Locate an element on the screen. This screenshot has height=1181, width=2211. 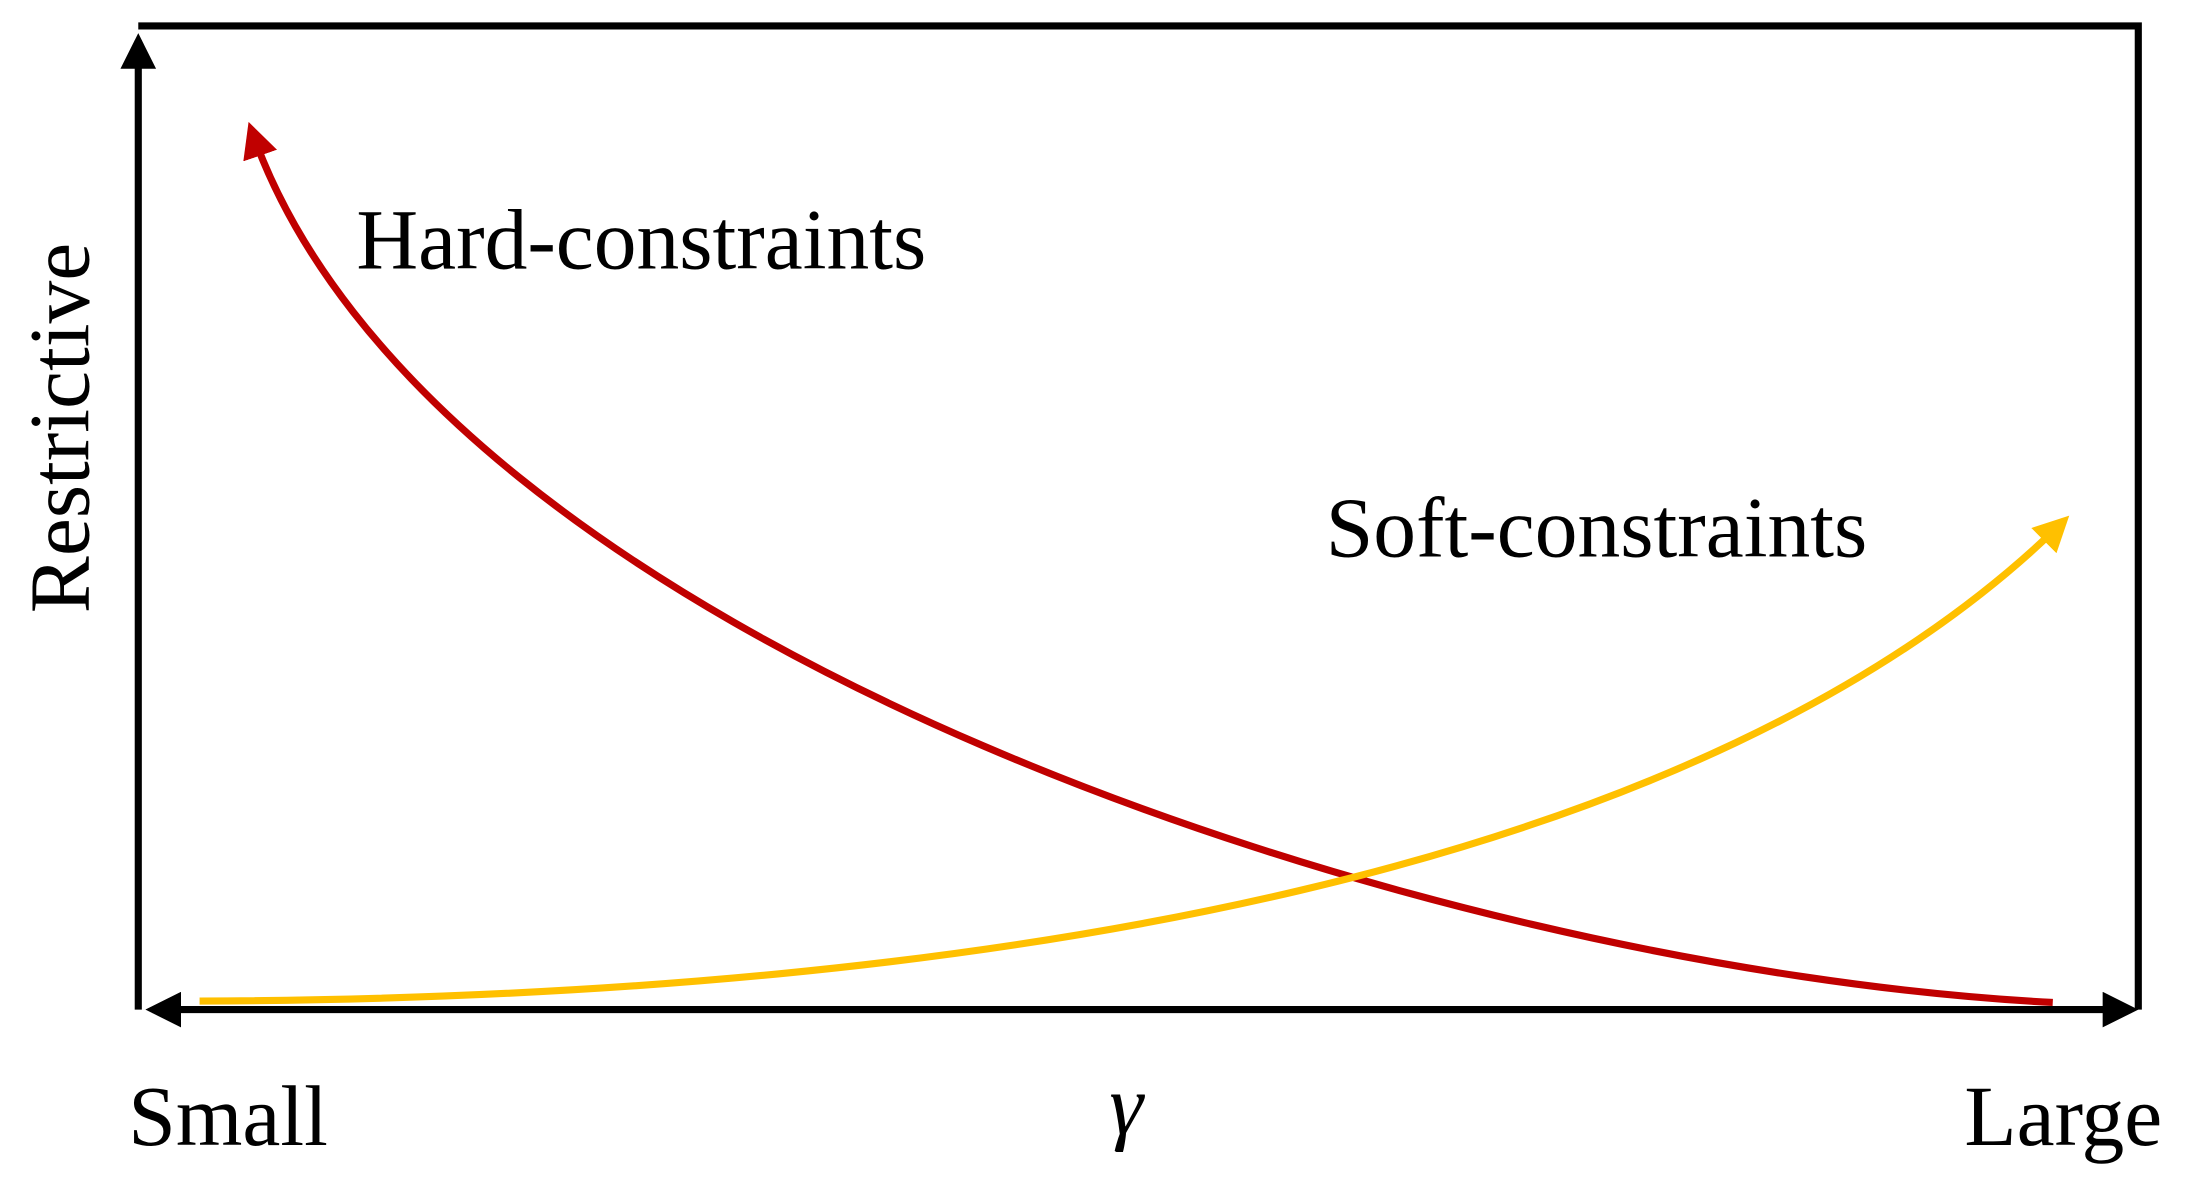
x-left-label: Small is located at coordinates (228, 1116).